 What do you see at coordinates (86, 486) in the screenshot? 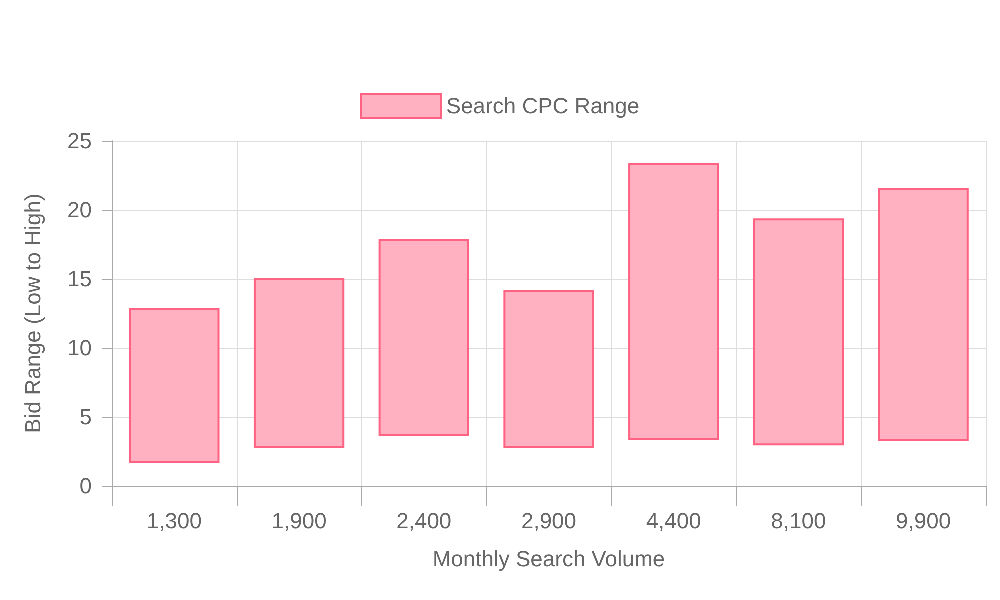
I see `y-tick-label: 0` at bounding box center [86, 486].